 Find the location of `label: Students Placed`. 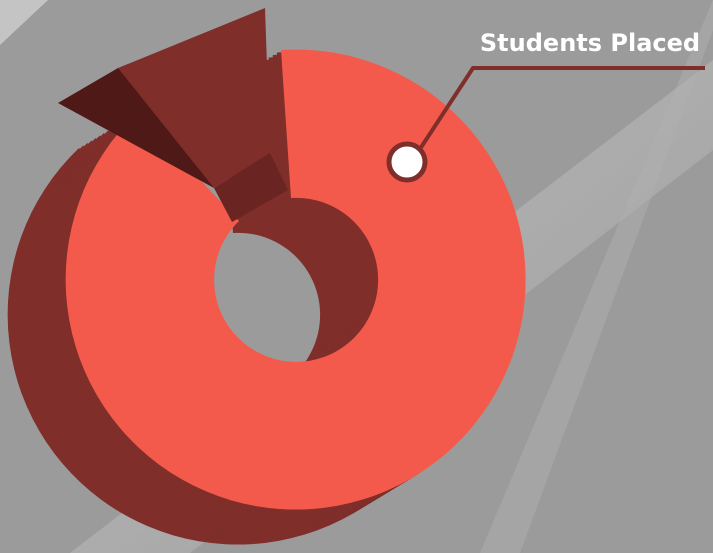

label: Students Placed is located at coordinates (590, 43).